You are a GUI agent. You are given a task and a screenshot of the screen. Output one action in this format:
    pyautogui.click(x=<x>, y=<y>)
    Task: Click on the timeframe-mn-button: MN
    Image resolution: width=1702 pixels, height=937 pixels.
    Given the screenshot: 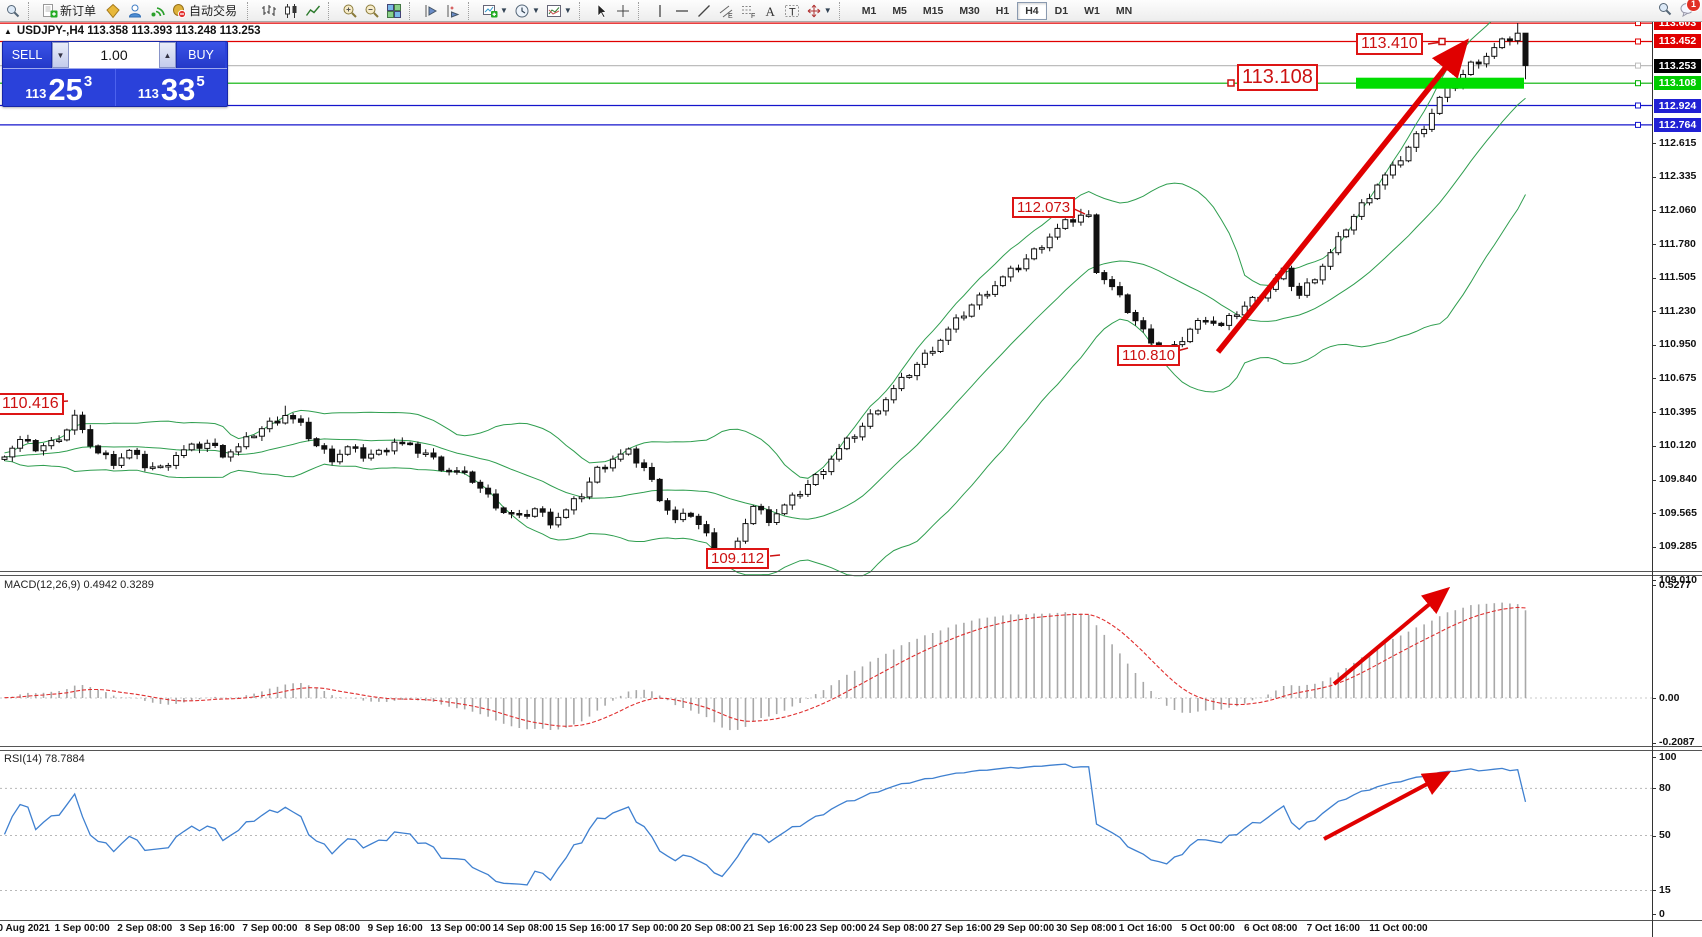 What is the action you would take?
    pyautogui.click(x=1124, y=11)
    